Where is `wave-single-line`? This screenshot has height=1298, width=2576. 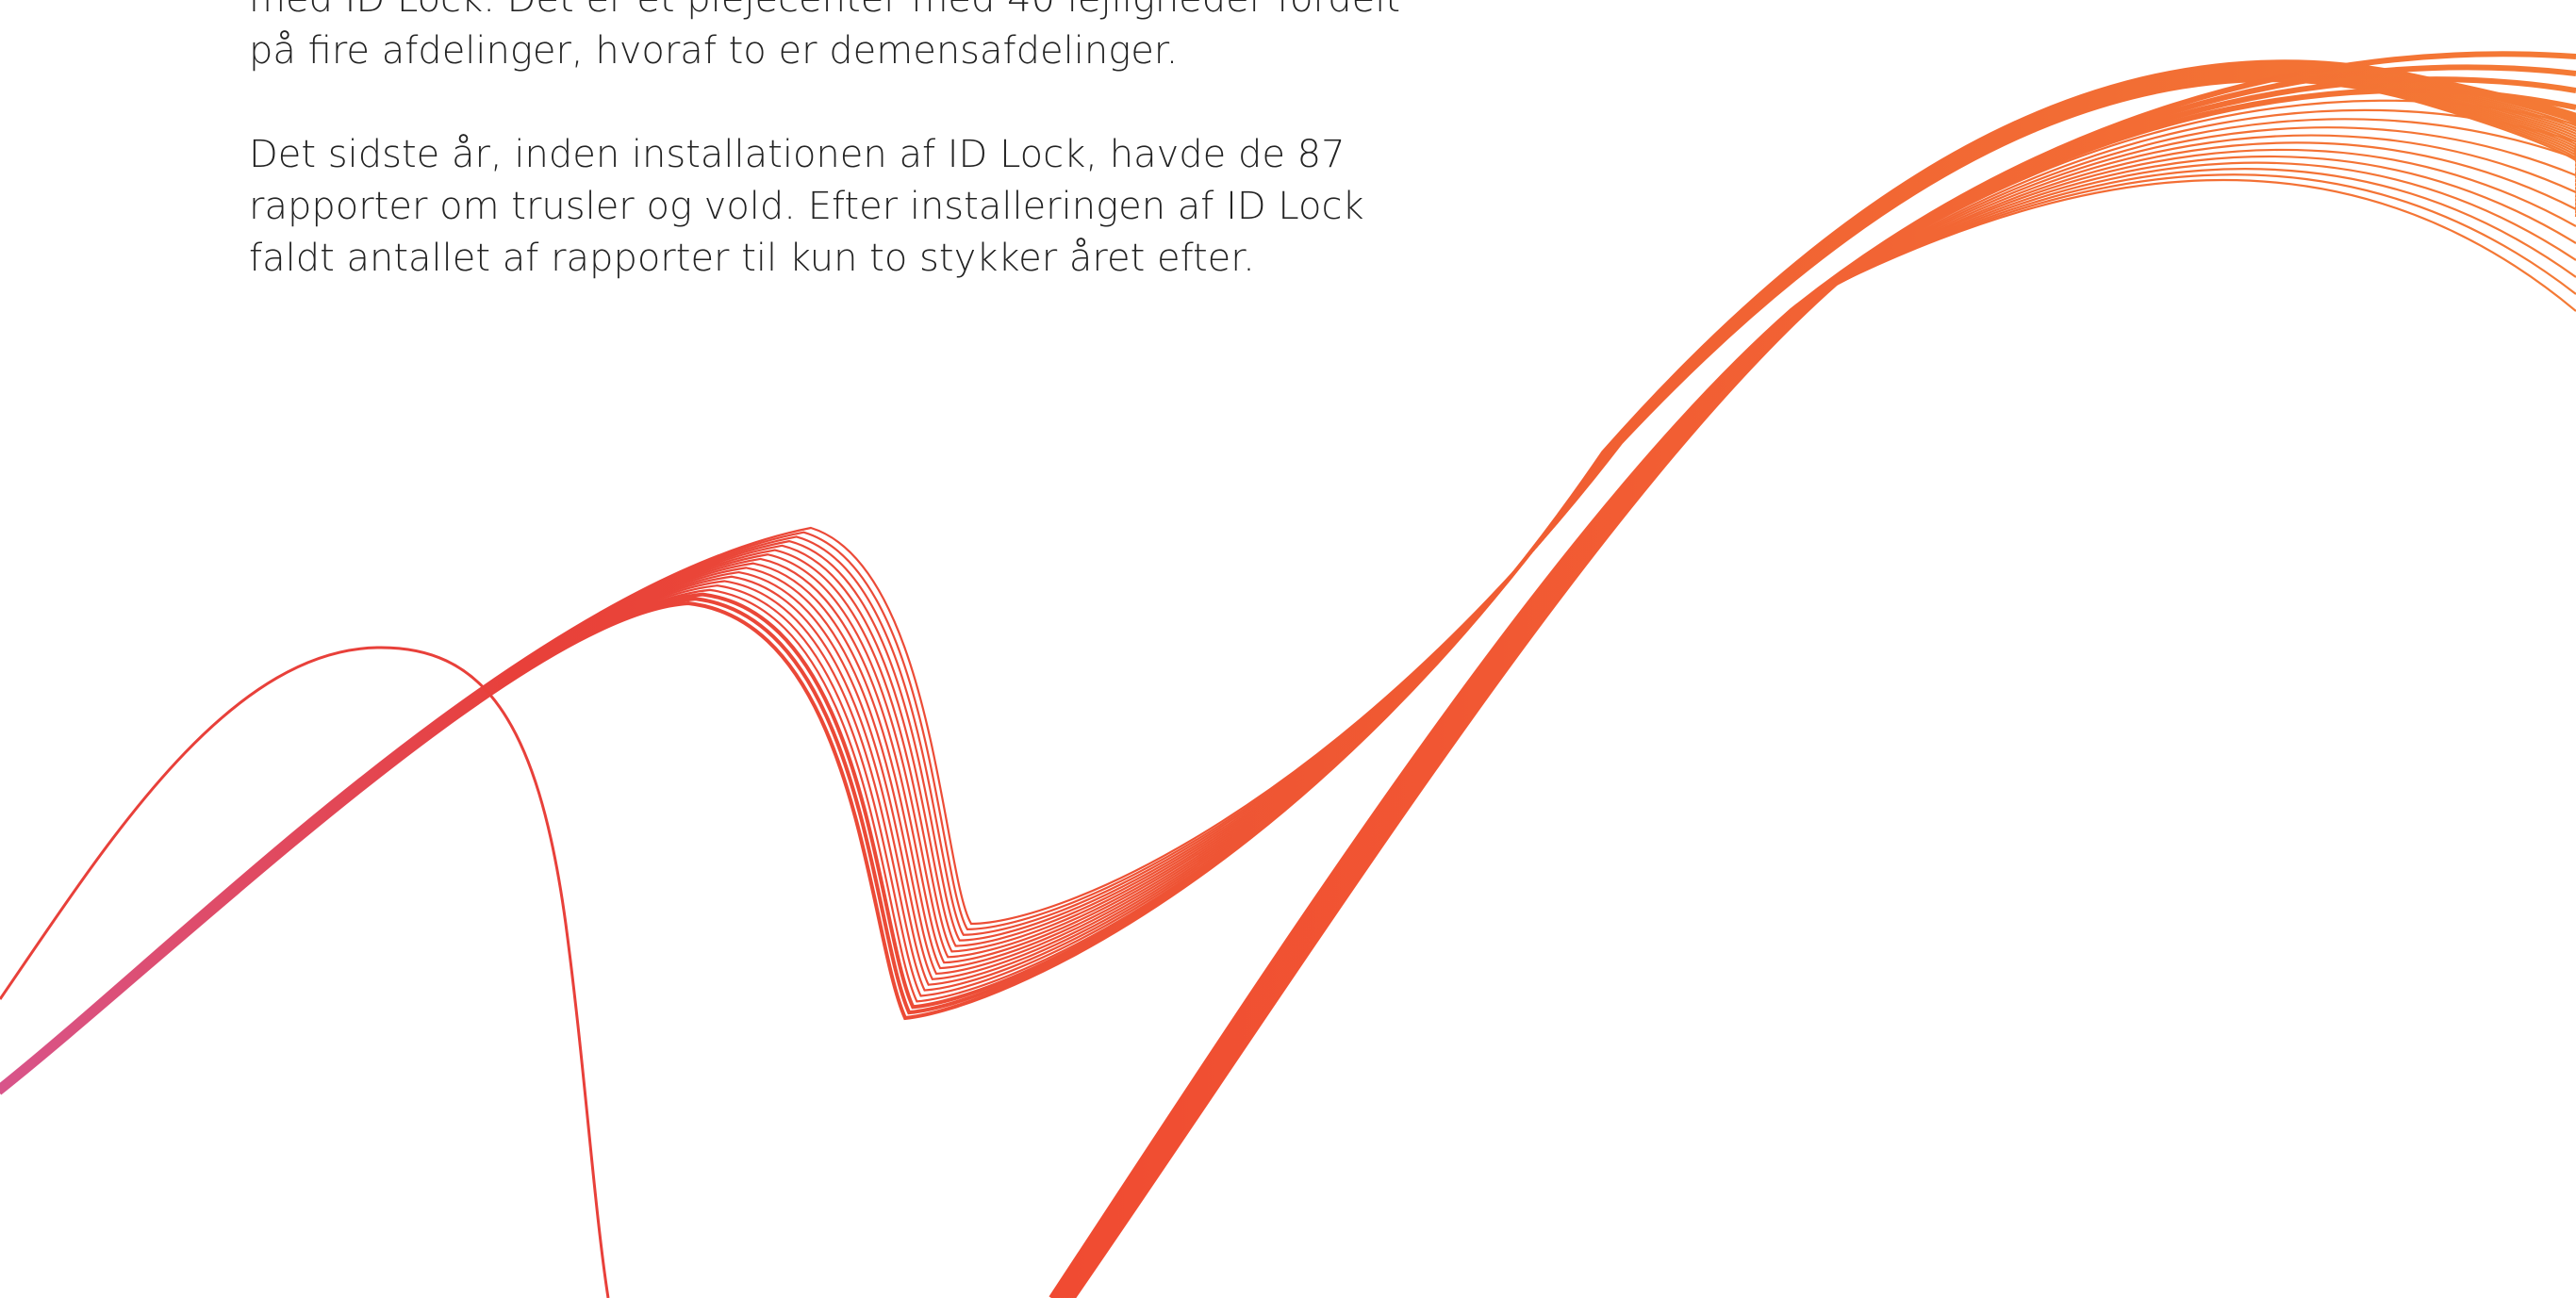 wave-single-line is located at coordinates (305, 972).